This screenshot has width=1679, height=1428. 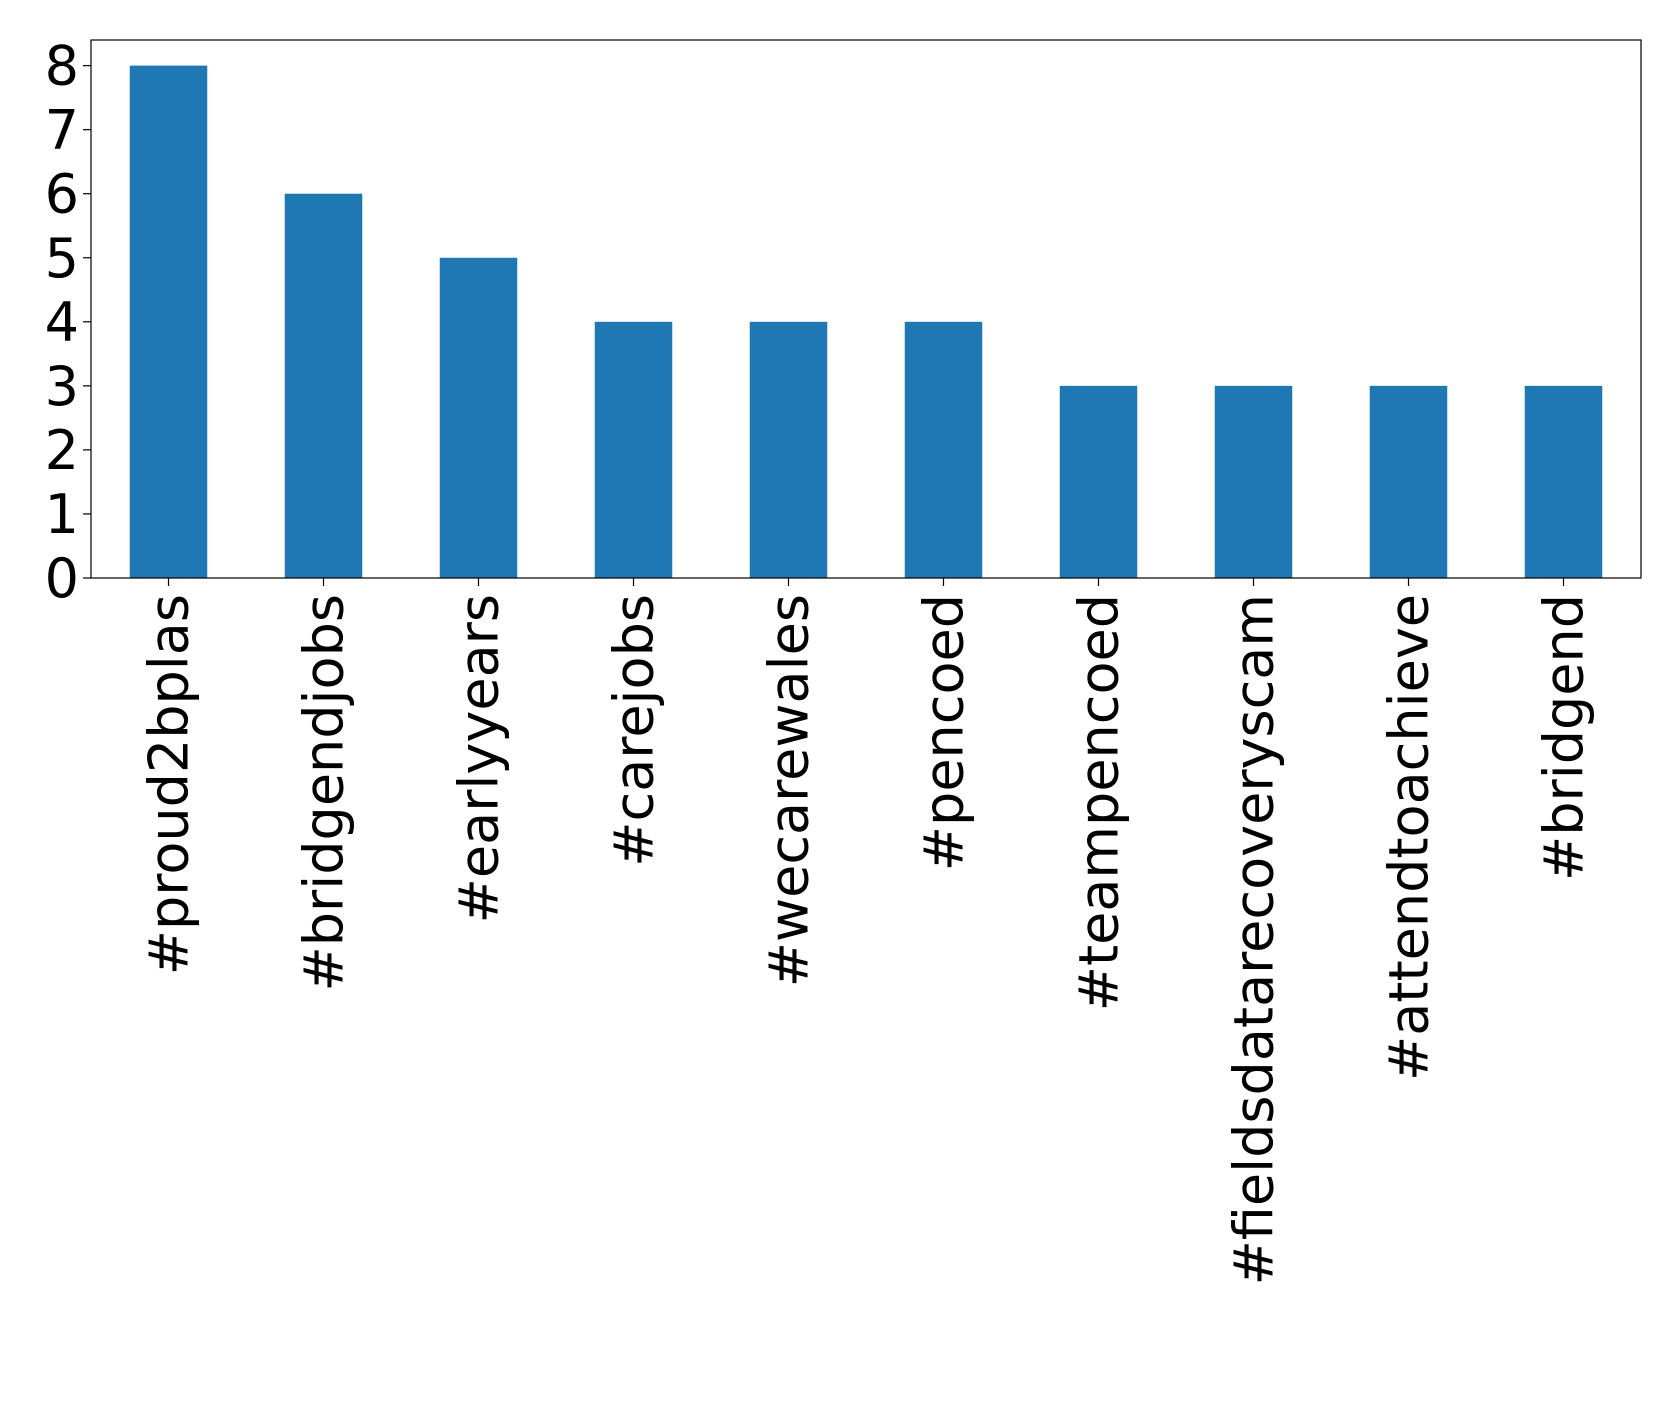 I want to click on x-tick-label: #attendtoachieve, so click(x=1409, y=837).